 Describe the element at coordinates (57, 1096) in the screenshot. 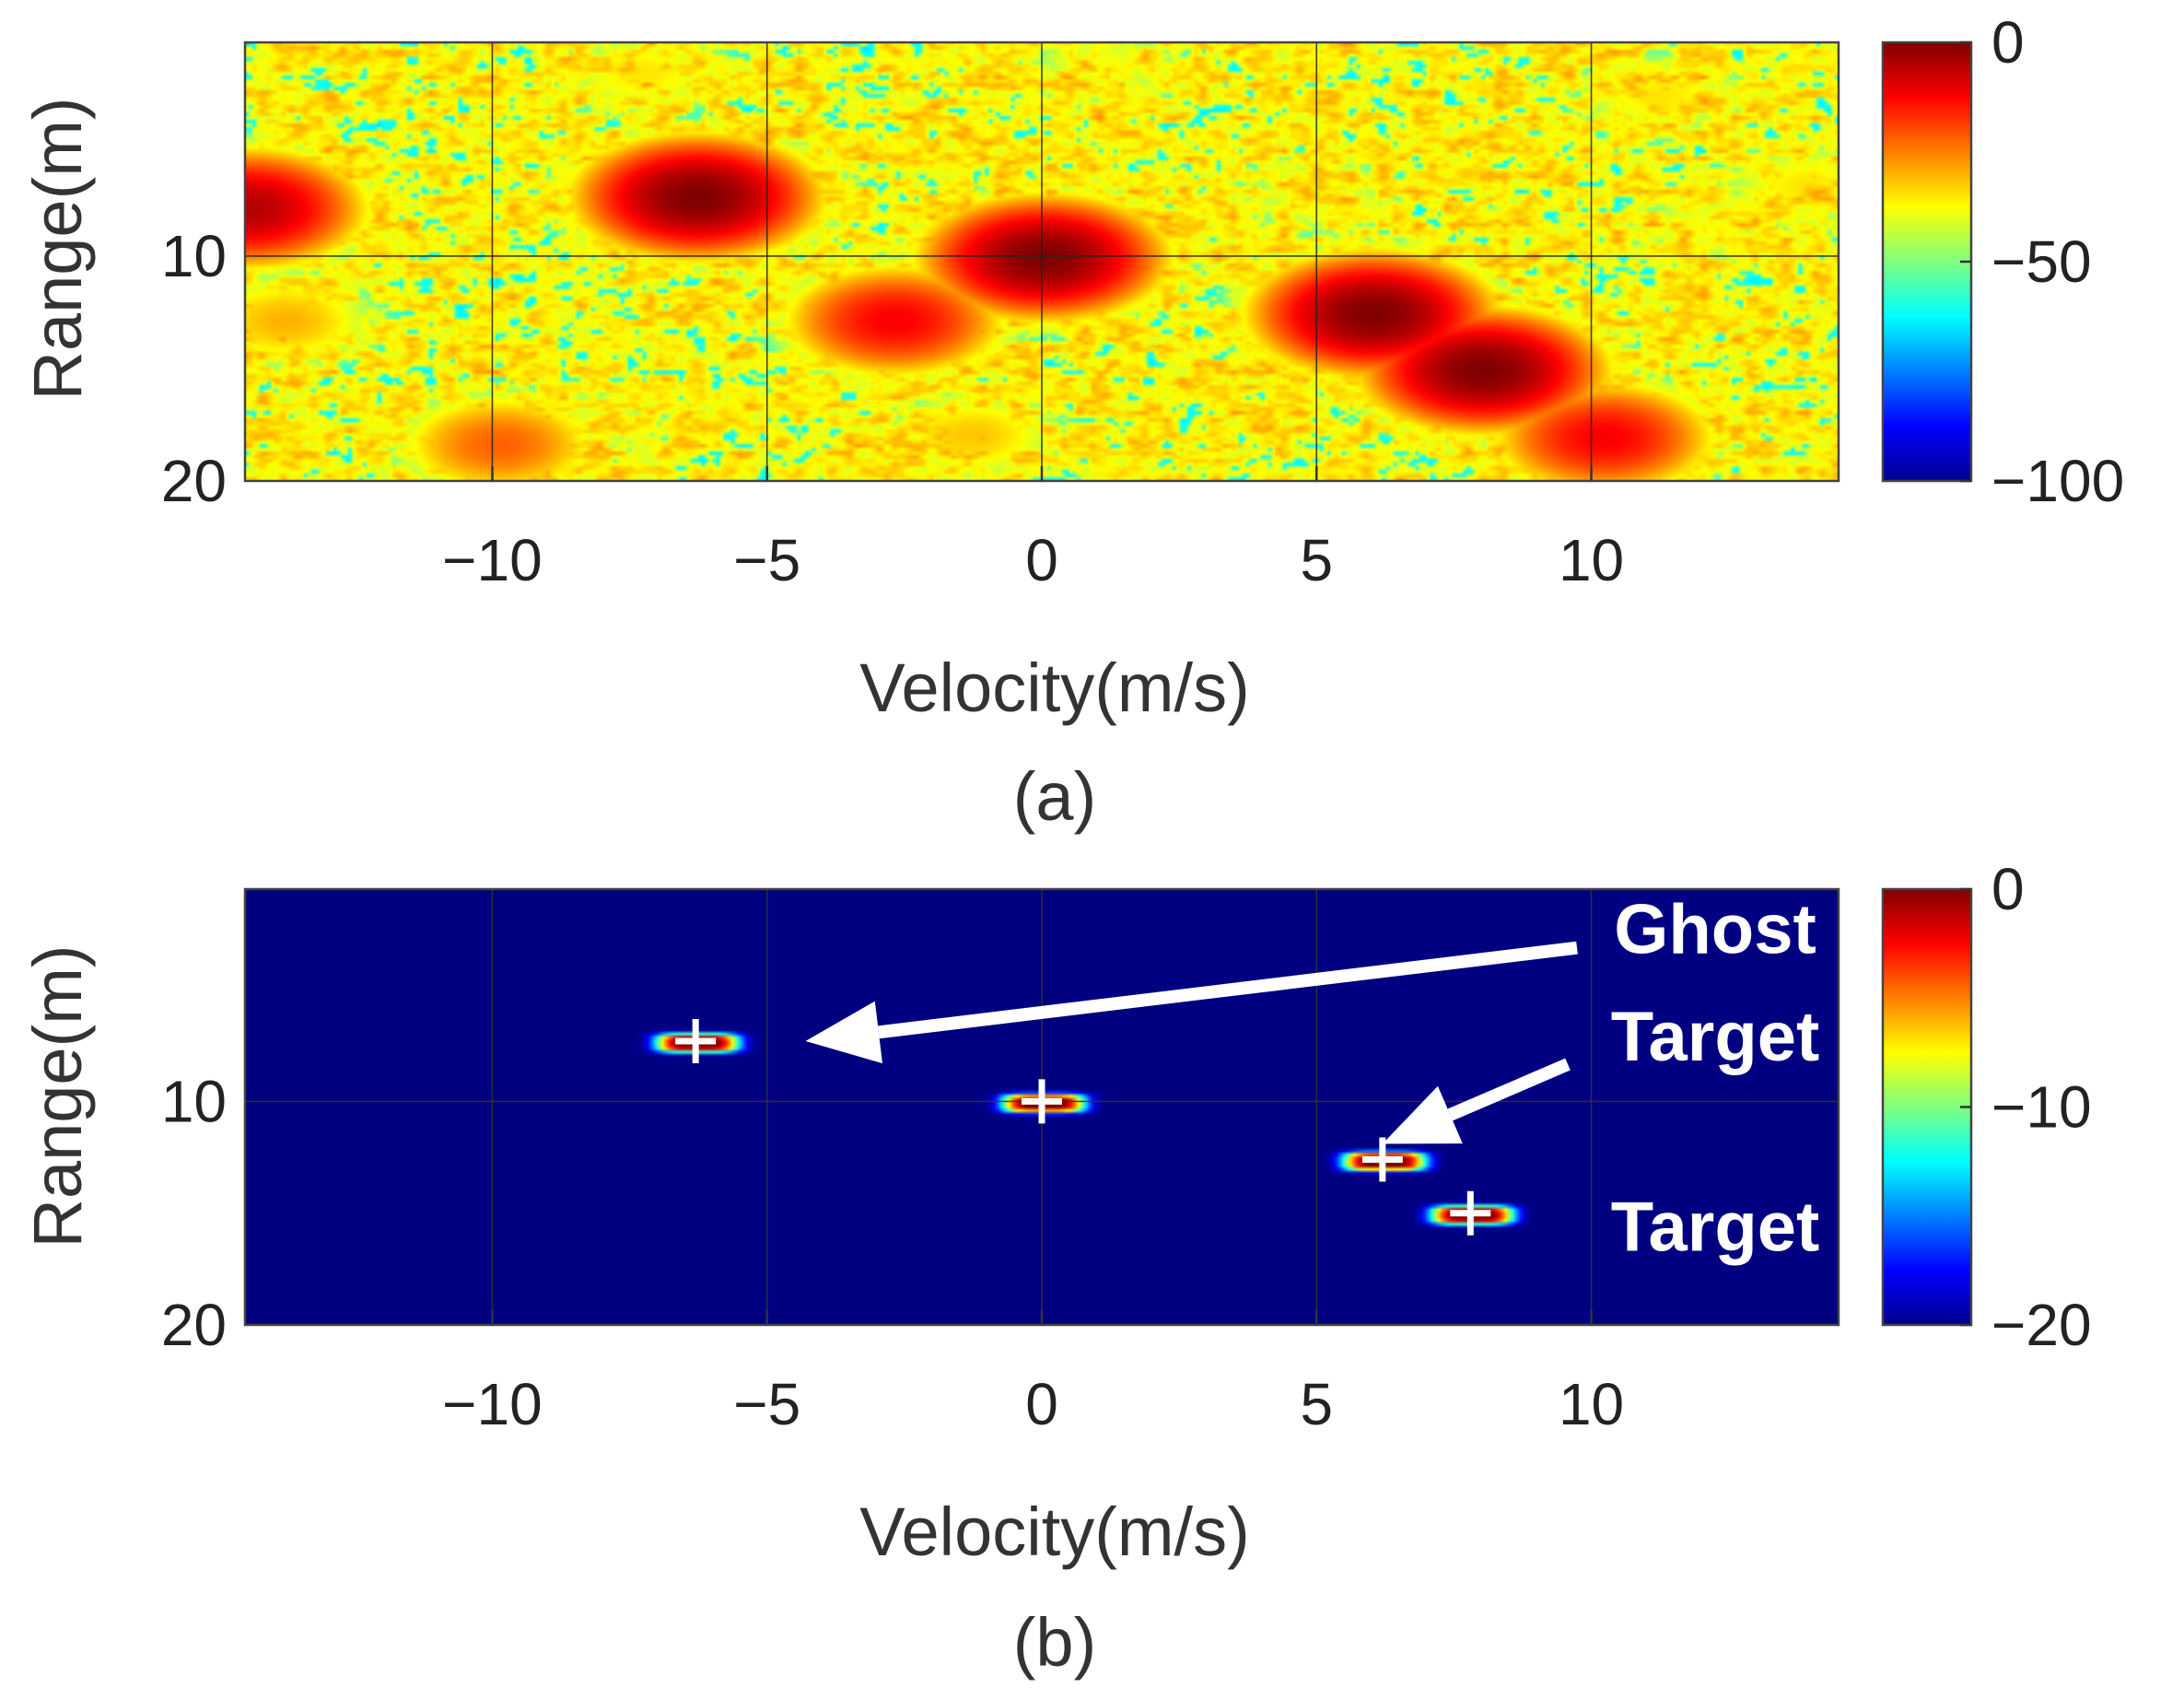

I see `y-axis-label-b: Range(m)` at that location.